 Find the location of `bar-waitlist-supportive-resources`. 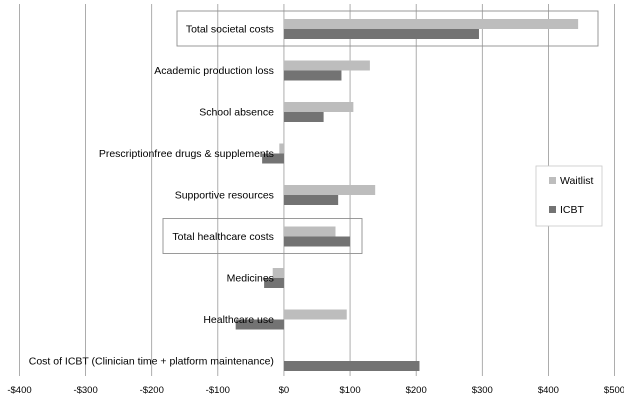

bar-waitlist-supportive-resources is located at coordinates (329, 190).